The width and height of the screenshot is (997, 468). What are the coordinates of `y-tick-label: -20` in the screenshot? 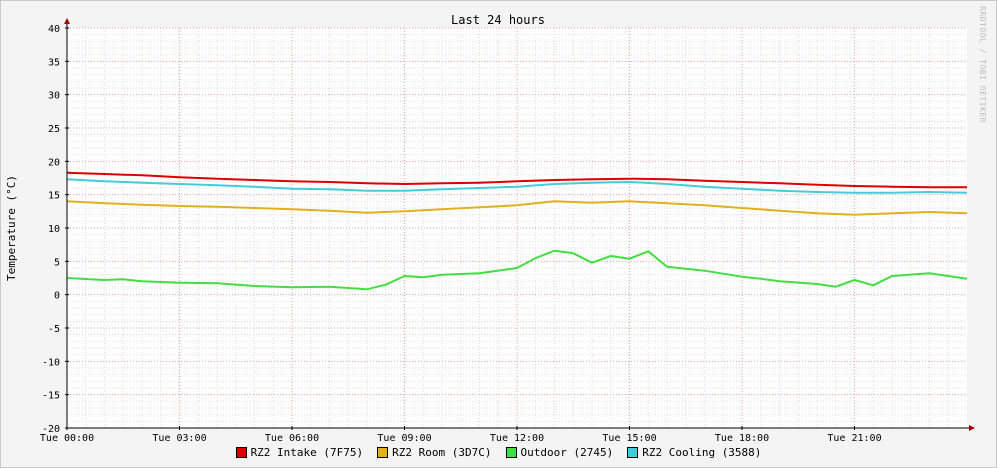 It's located at (51, 429).